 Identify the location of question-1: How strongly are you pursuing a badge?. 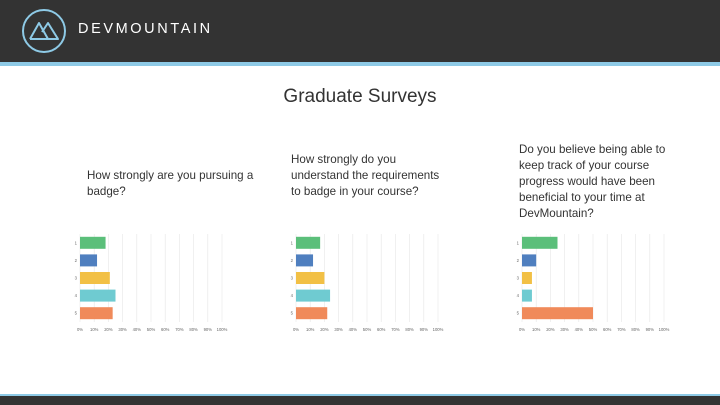
(170, 183).